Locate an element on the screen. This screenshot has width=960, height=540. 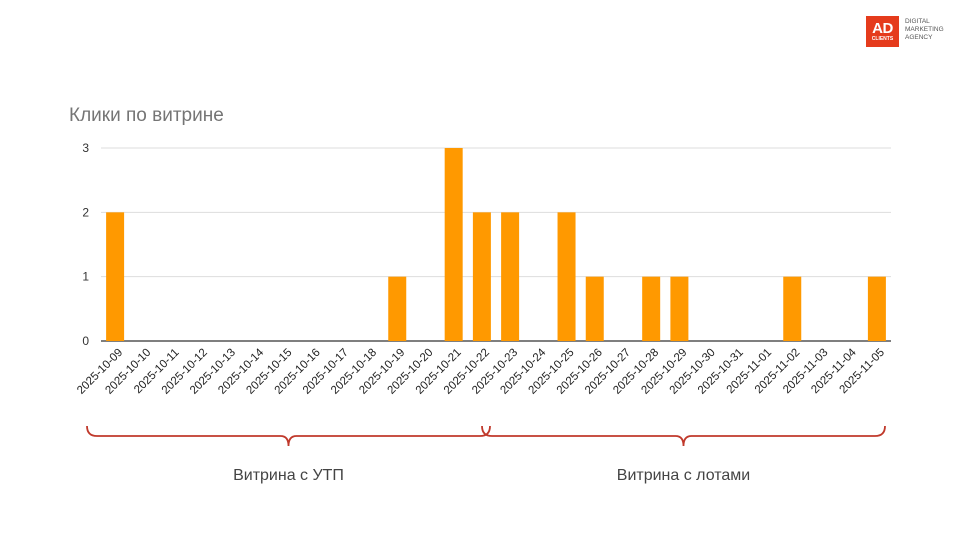
agency-logo: AD CLIENTS DIGITAL MARKETING AGENCY is located at coordinates (905, 31).